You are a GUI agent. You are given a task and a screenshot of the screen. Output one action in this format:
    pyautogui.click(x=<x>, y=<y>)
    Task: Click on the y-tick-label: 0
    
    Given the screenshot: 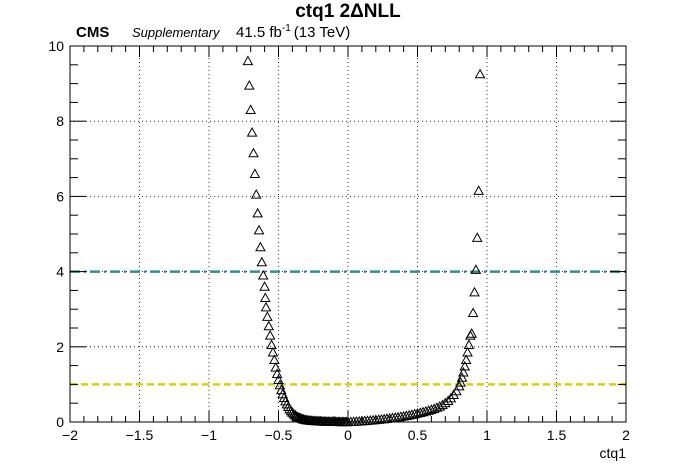 What is the action you would take?
    pyautogui.click(x=60, y=422)
    